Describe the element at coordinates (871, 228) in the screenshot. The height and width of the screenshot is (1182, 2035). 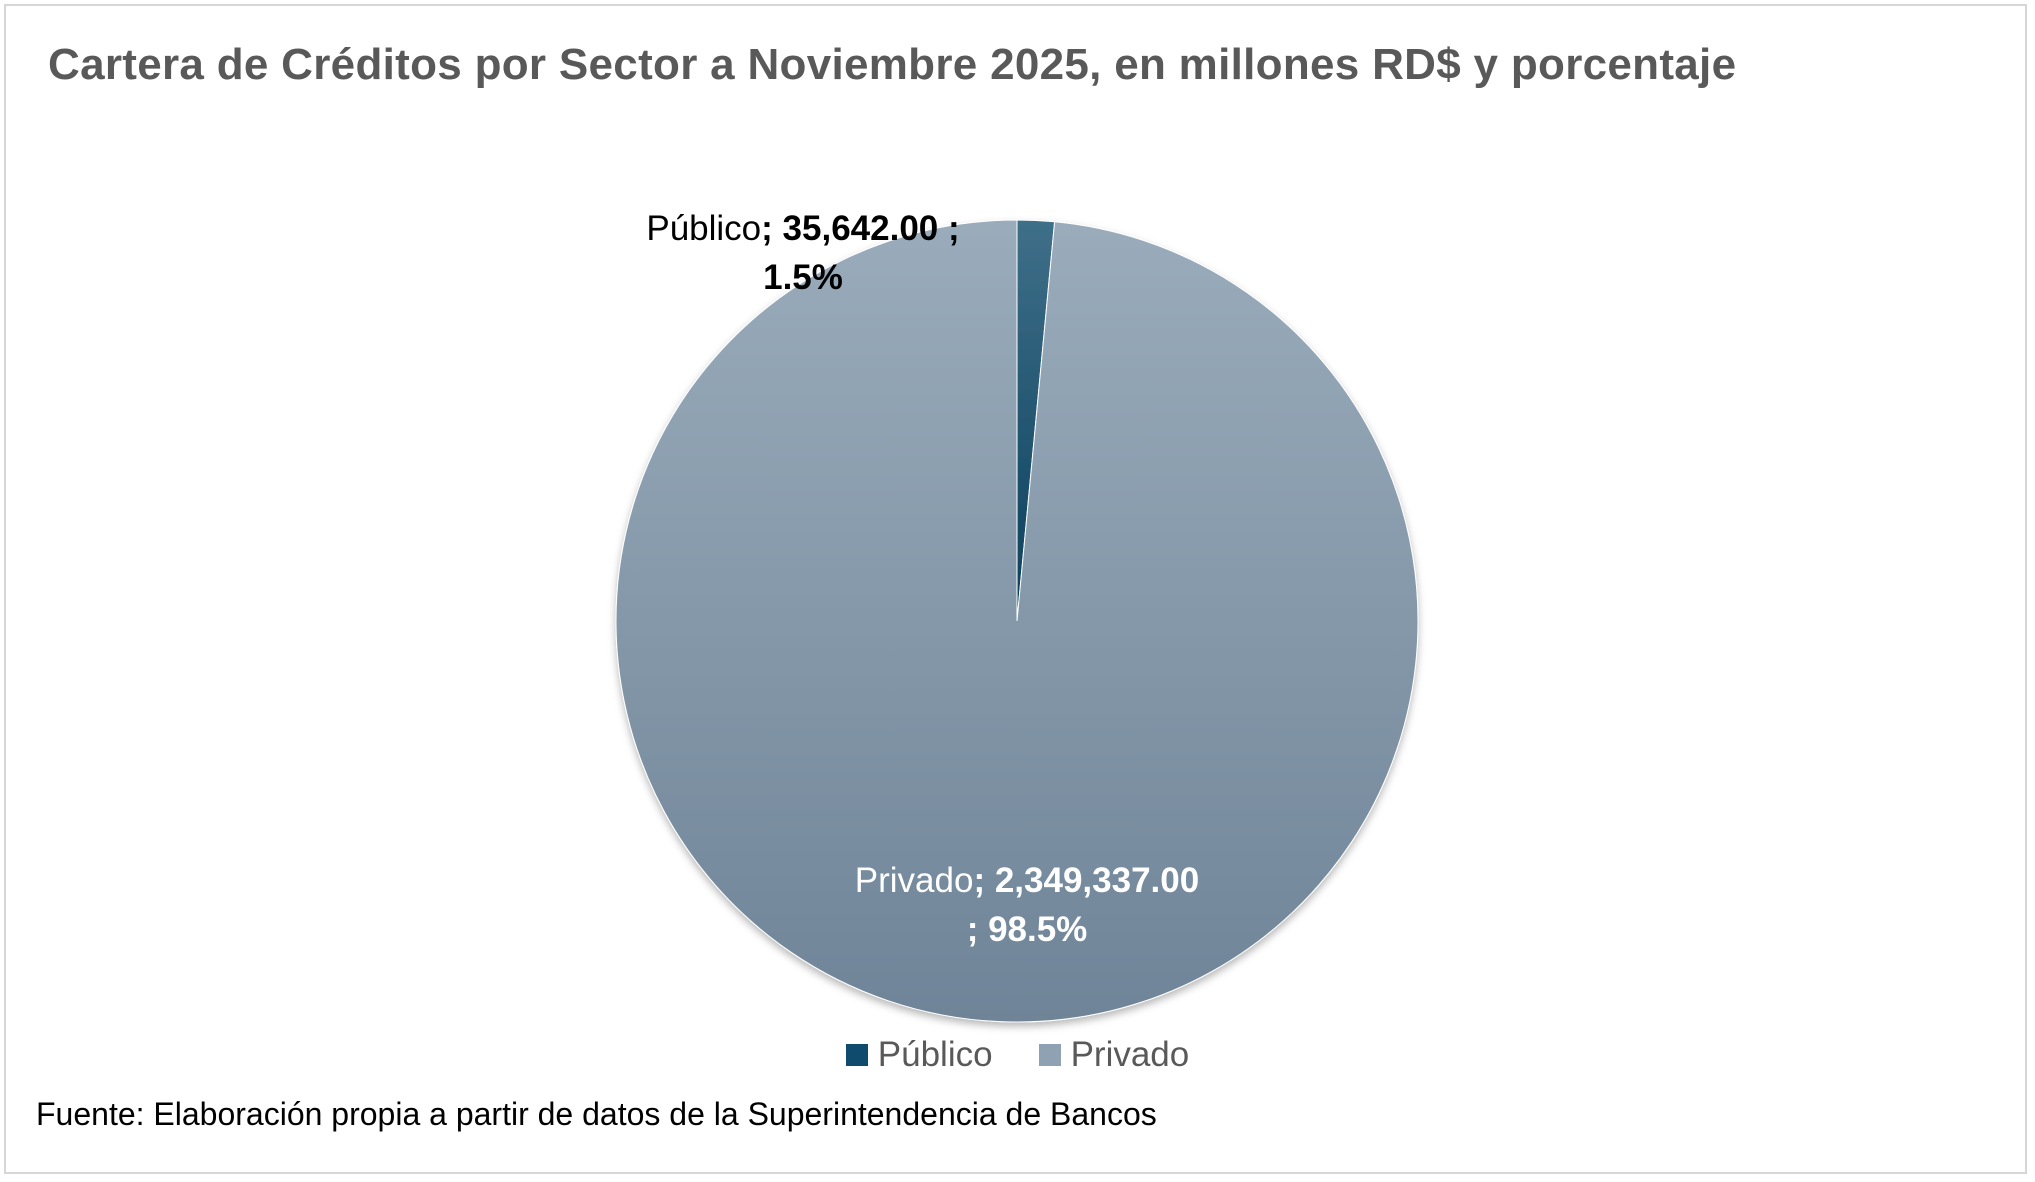
I see `data-label-publico-value: 35,642.00 ;` at that location.